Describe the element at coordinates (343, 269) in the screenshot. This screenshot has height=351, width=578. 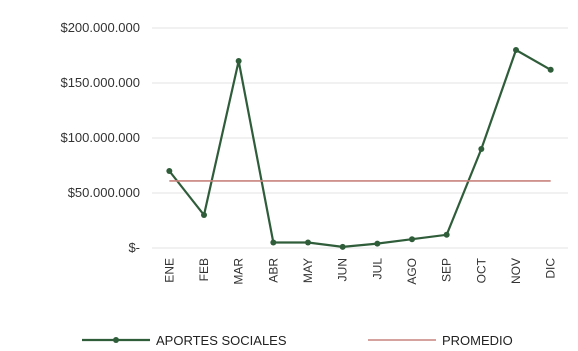
I see `x-category-label: JUN` at that location.